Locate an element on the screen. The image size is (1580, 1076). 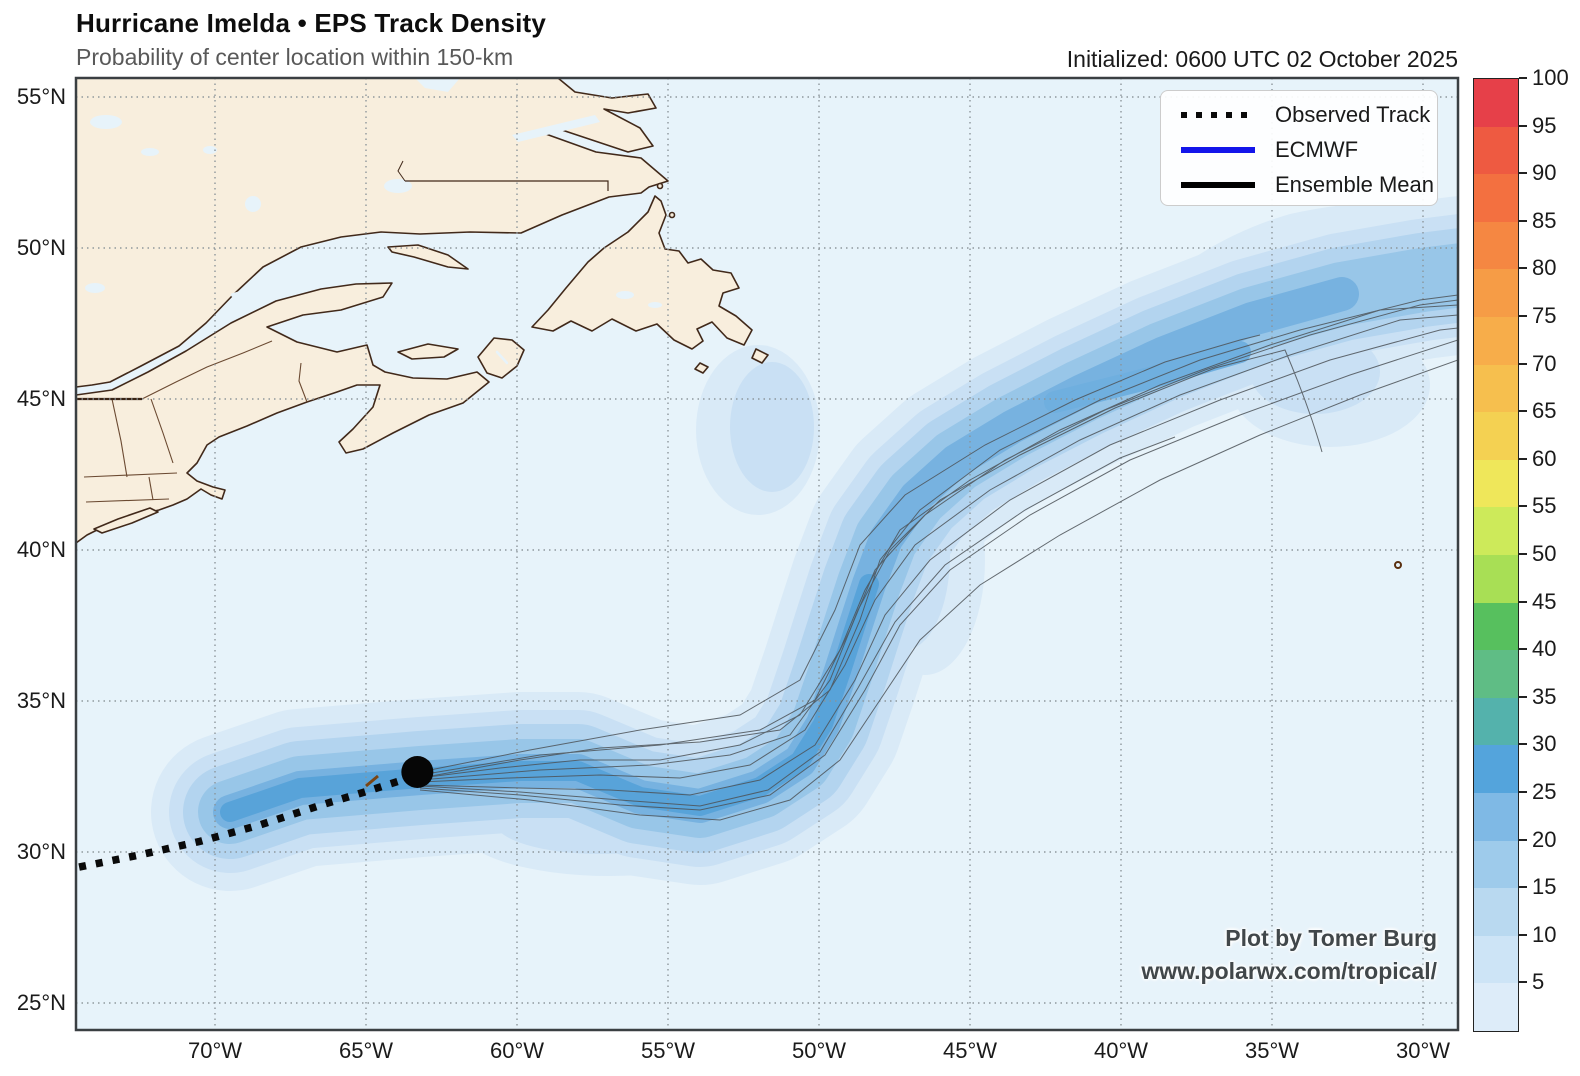
colorbar-tick-label: 5 is located at coordinates (1538, 982).